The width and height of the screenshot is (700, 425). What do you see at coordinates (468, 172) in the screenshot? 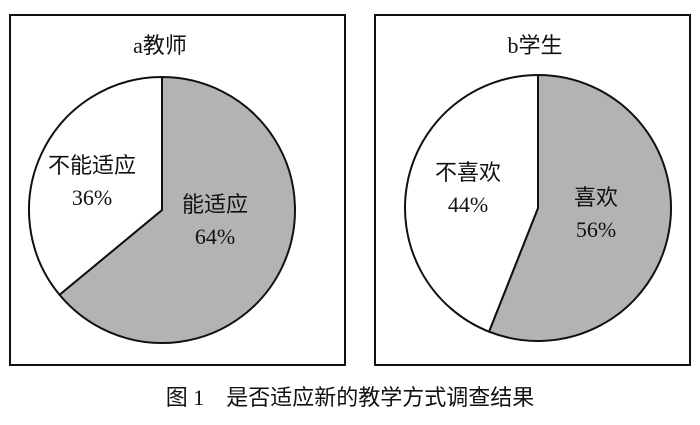
I see `slice-label: 不喜欢` at bounding box center [468, 172].